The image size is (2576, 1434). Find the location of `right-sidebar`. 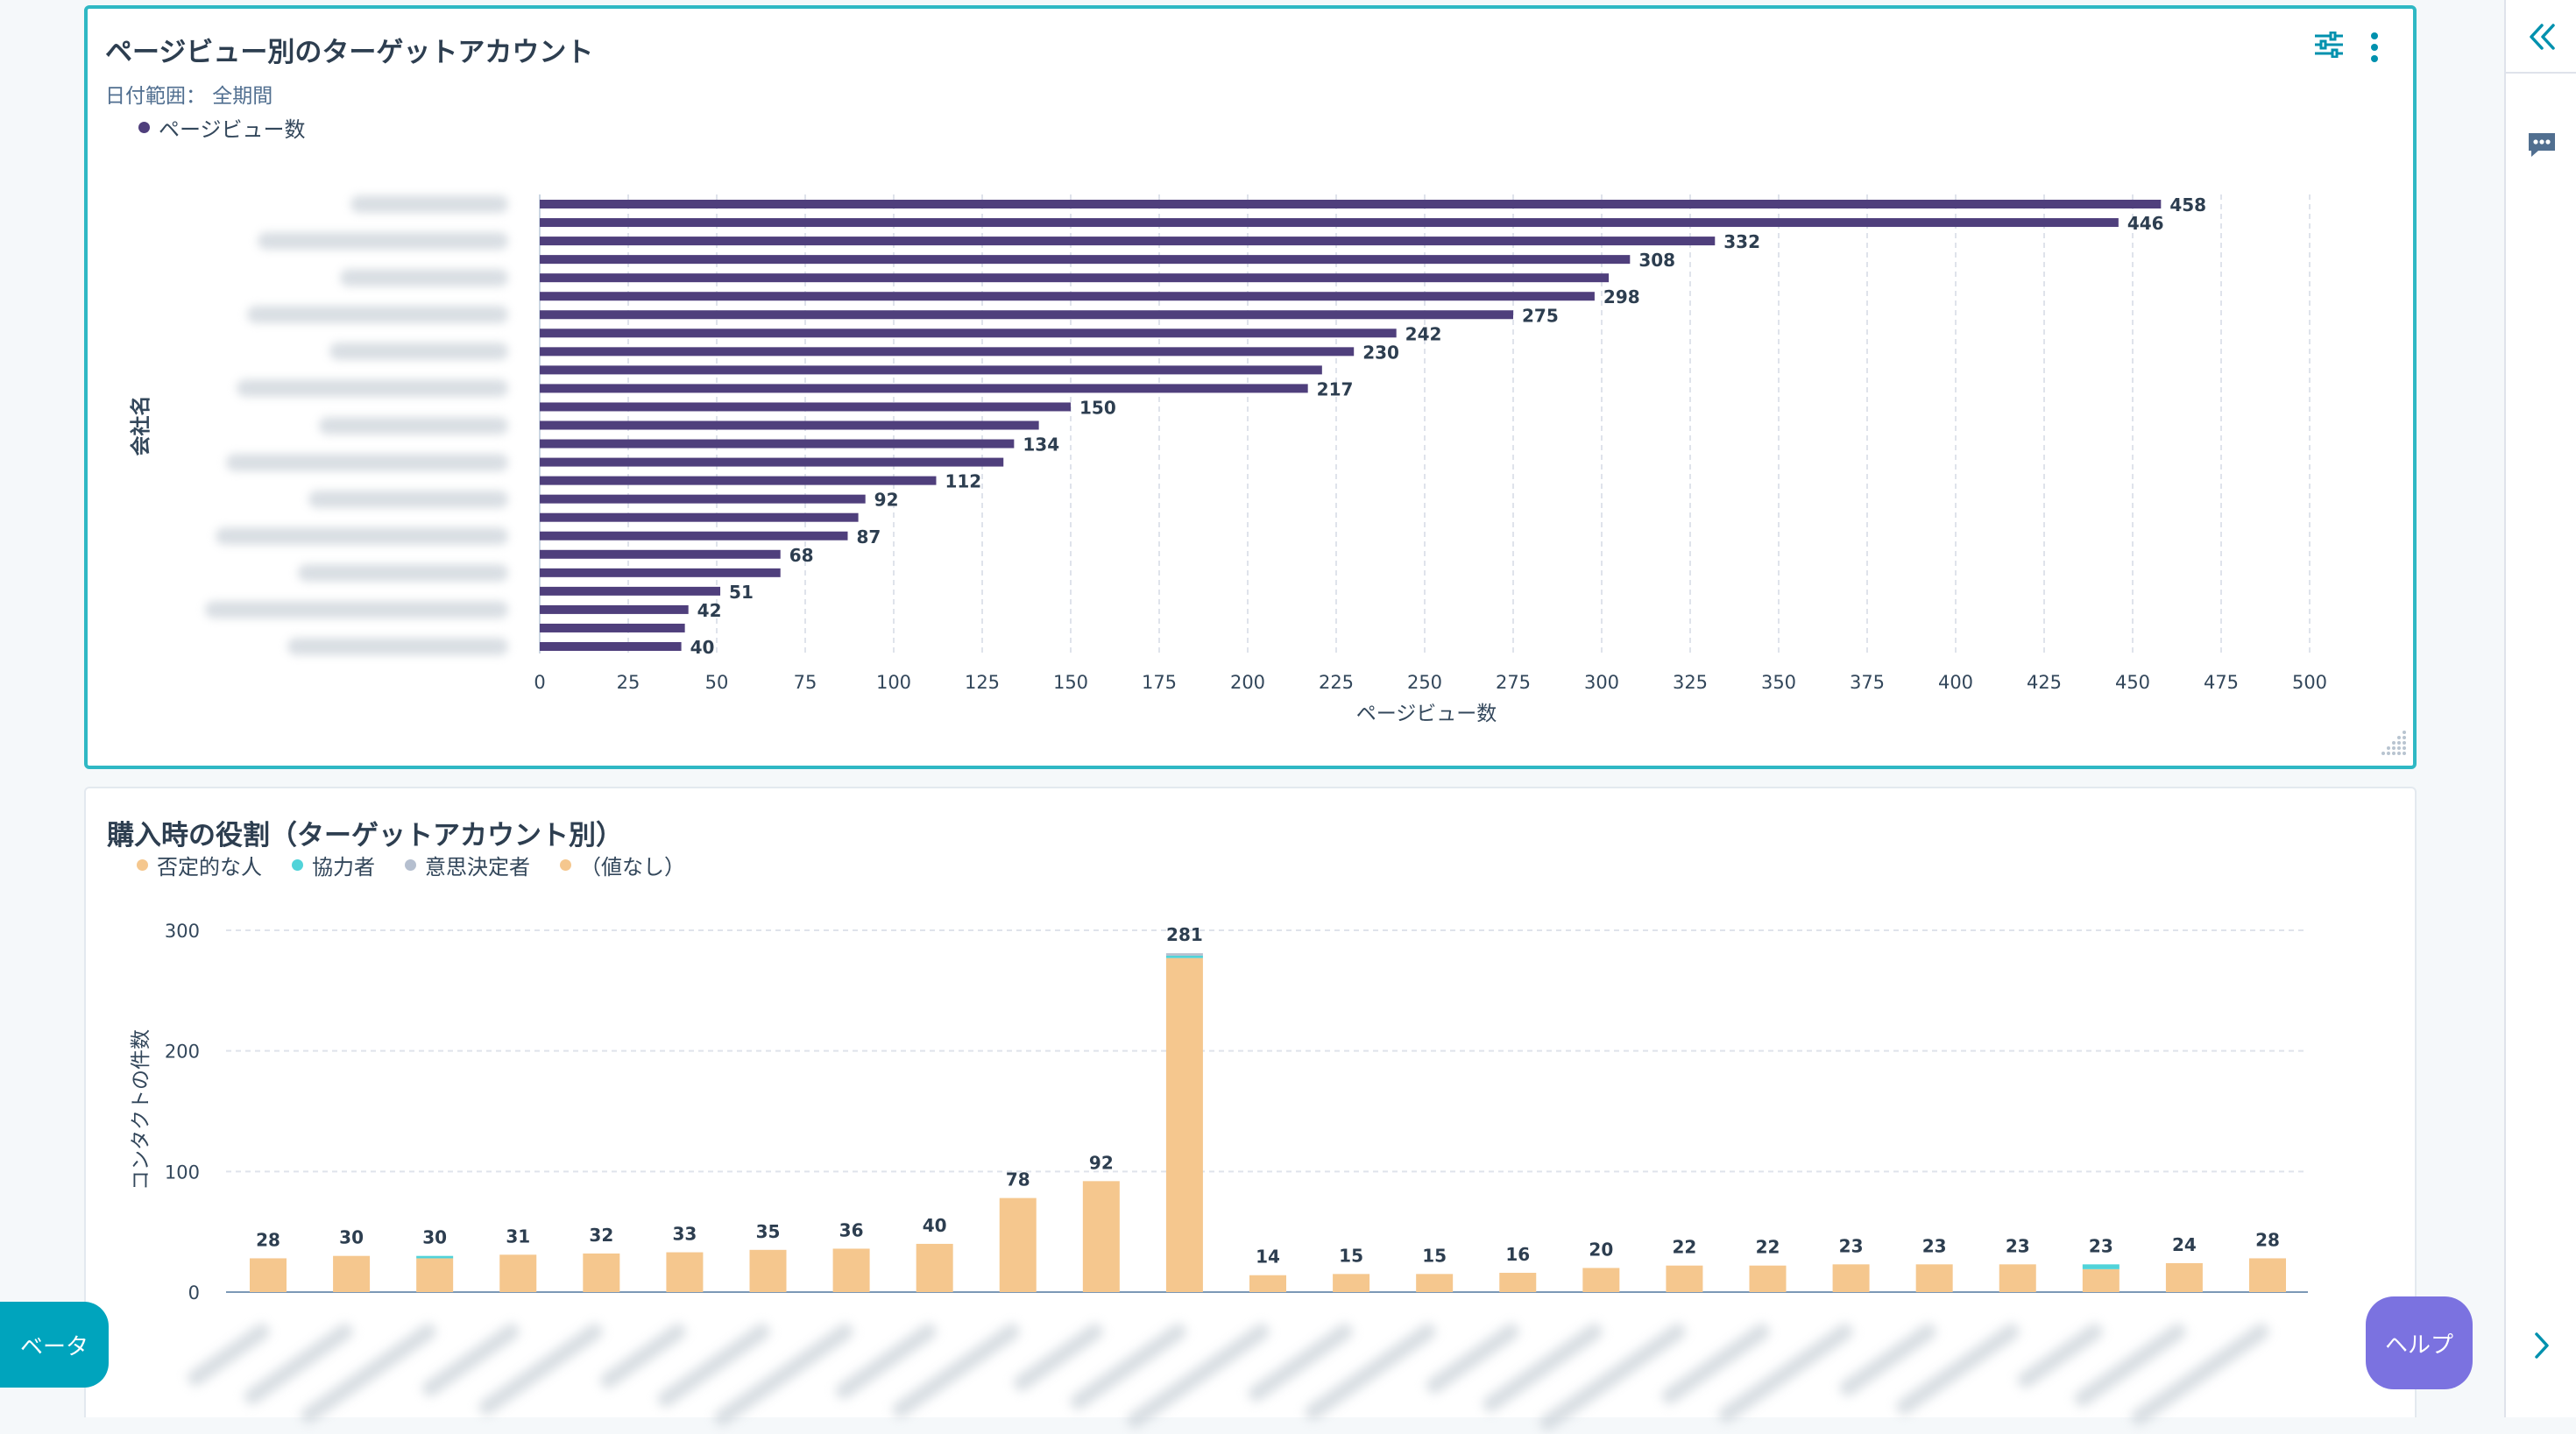

right-sidebar is located at coordinates (2540, 708).